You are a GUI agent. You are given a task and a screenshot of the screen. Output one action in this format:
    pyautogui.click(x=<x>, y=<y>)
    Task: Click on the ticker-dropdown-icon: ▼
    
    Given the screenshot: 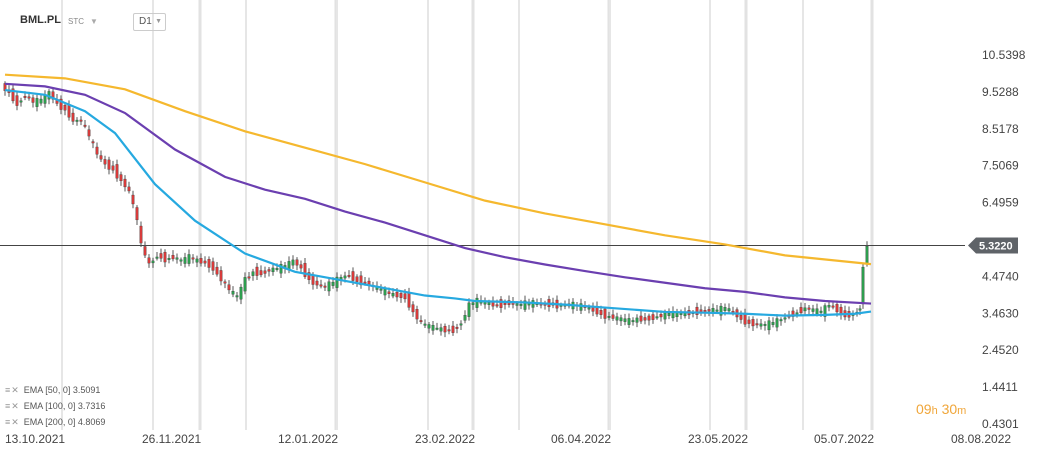 What is the action you would take?
    pyautogui.click(x=94, y=21)
    